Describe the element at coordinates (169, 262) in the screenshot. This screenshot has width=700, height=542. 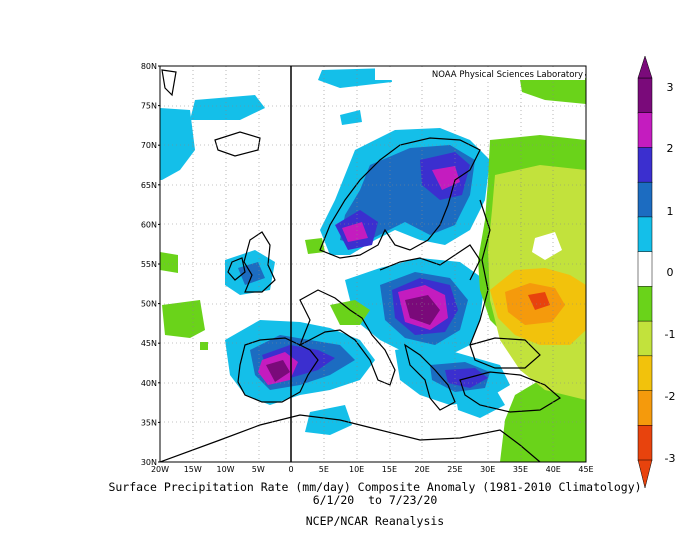
I see `anomaly-region-atlantic-green` at that location.